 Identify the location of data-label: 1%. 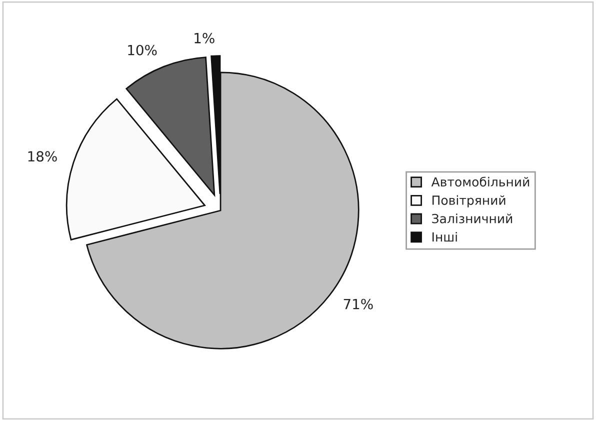
(204, 38).